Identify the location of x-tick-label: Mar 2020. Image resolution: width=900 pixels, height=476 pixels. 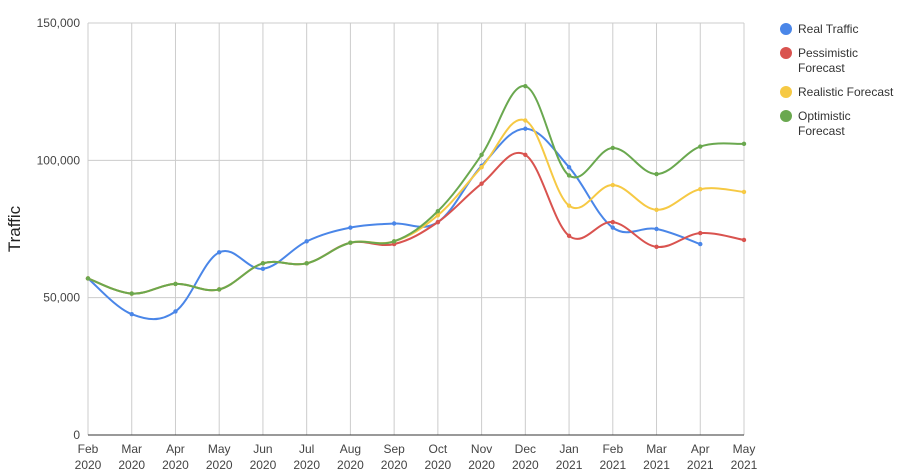
(131, 457).